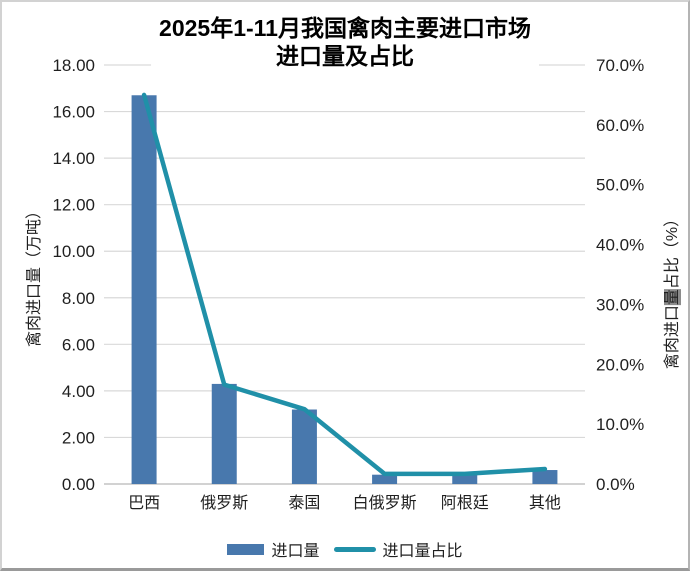 The width and height of the screenshot is (690, 571). What do you see at coordinates (78, 344) in the screenshot?
I see `left-axis-tick-label: 6.00` at bounding box center [78, 344].